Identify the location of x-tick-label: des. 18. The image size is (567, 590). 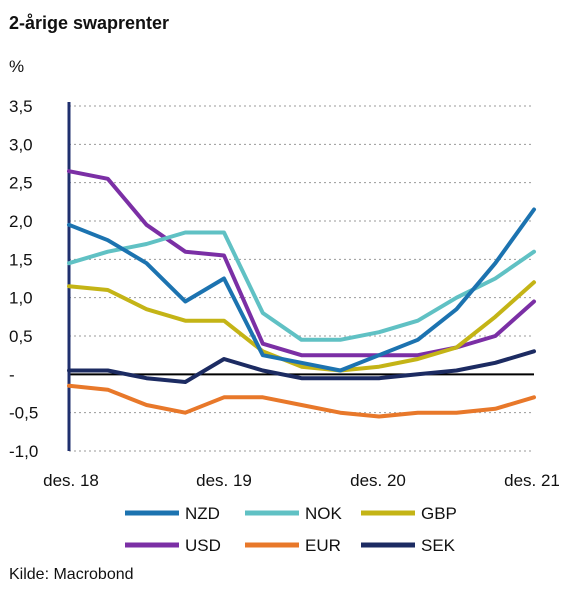
(71, 480).